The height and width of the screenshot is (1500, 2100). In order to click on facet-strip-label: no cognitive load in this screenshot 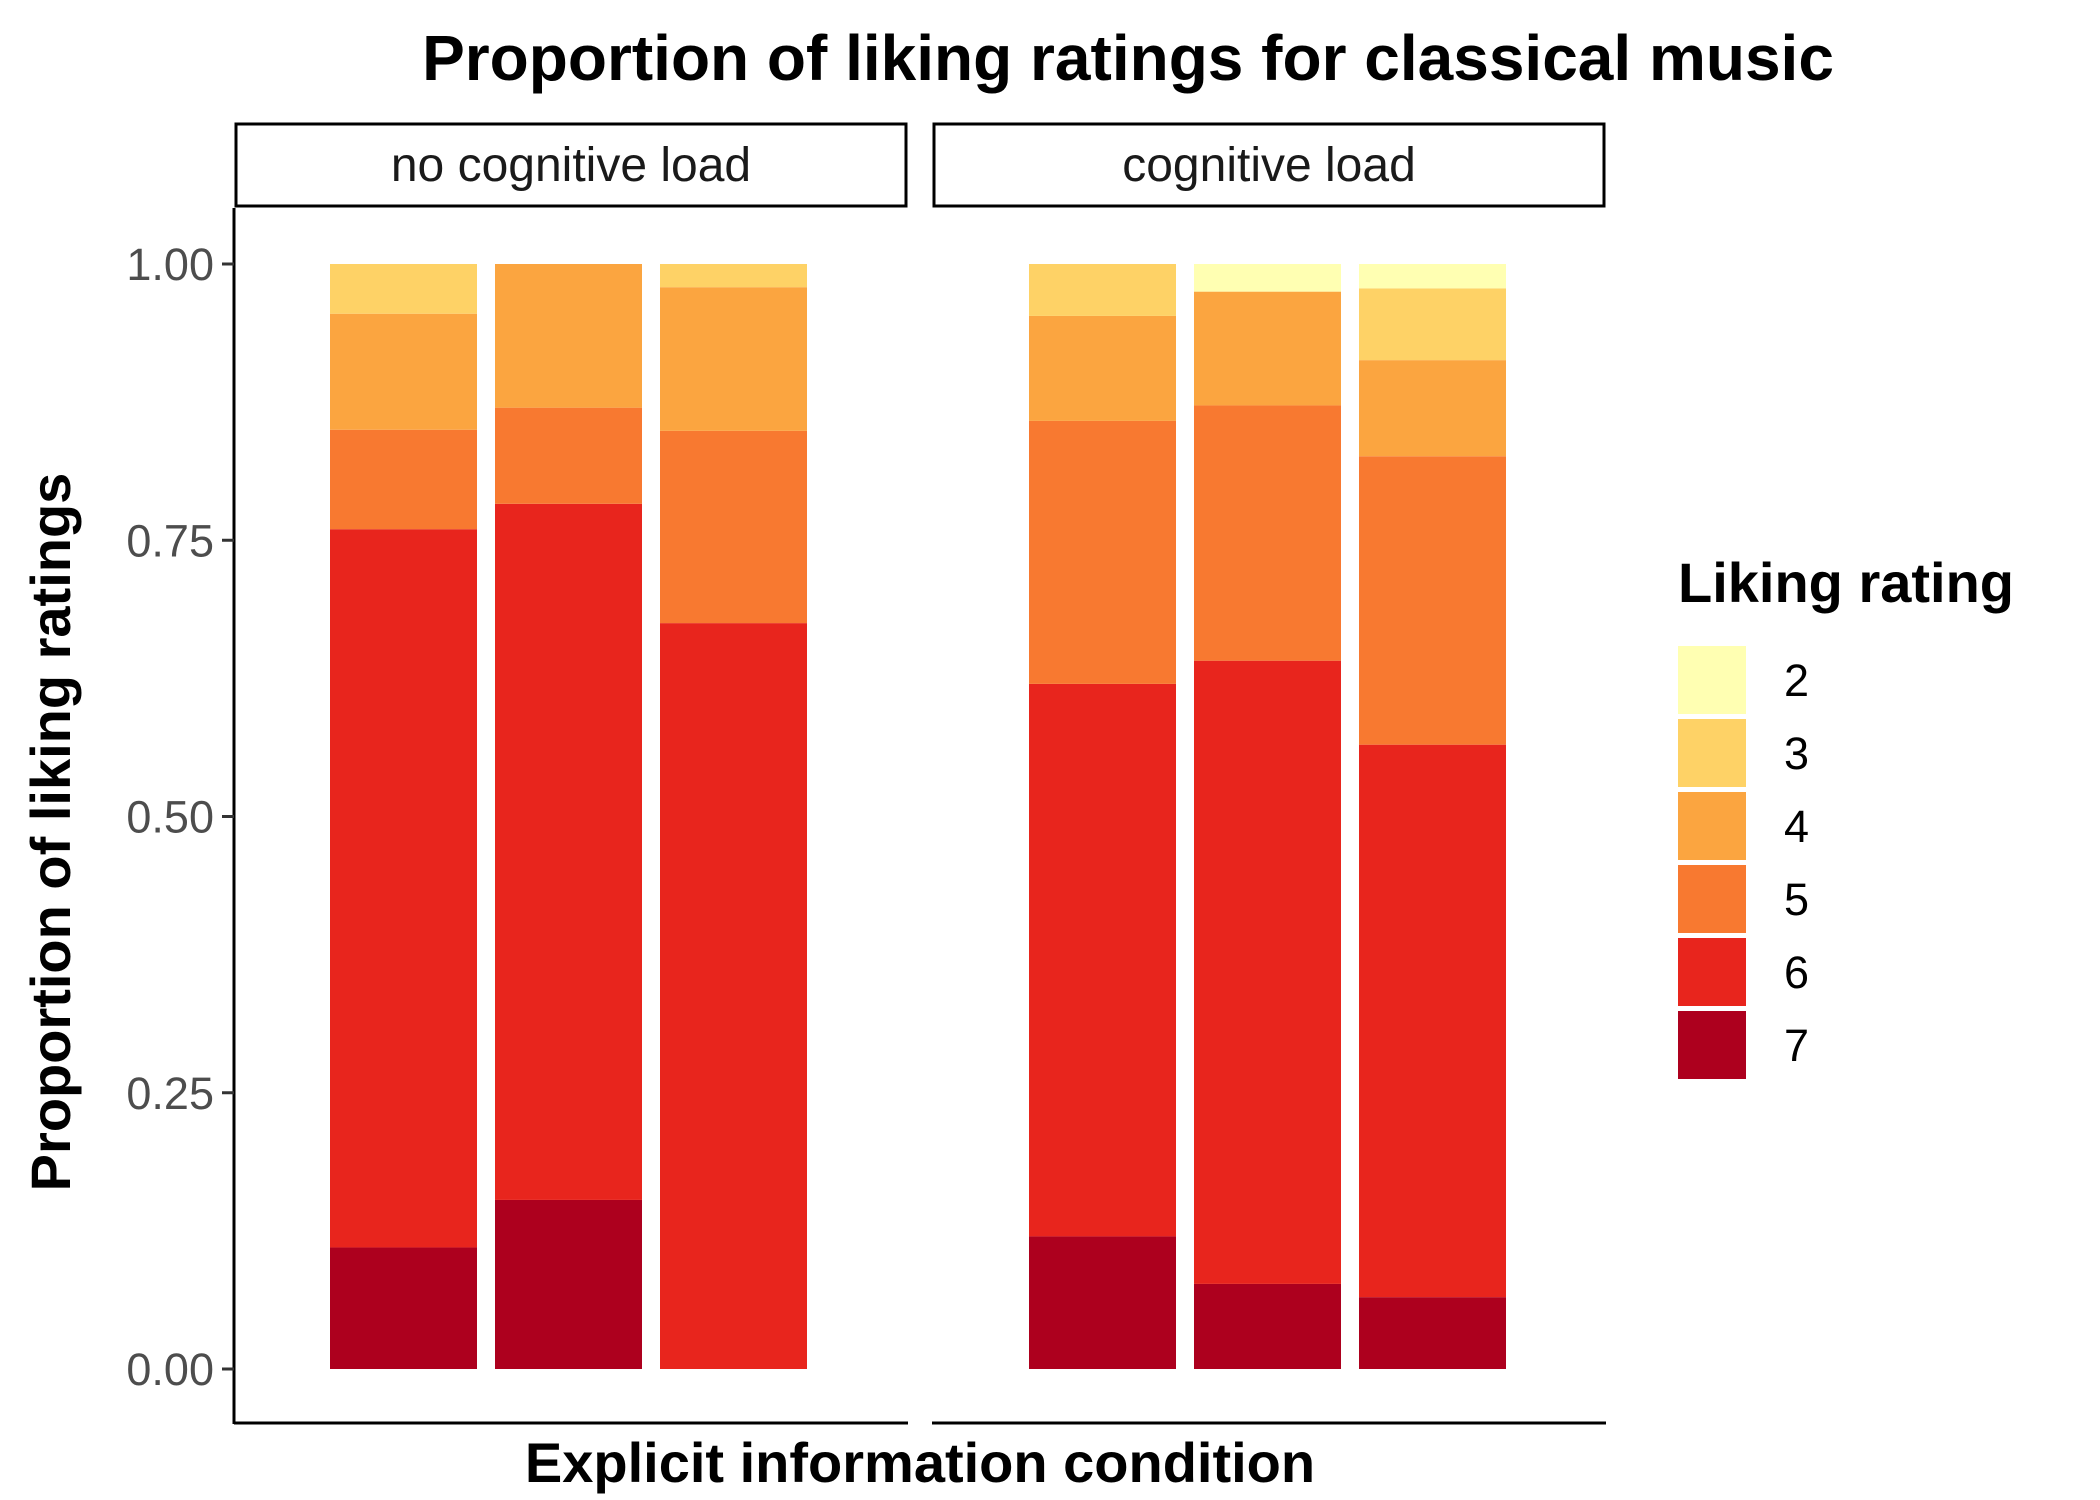, I will do `click(571, 165)`.